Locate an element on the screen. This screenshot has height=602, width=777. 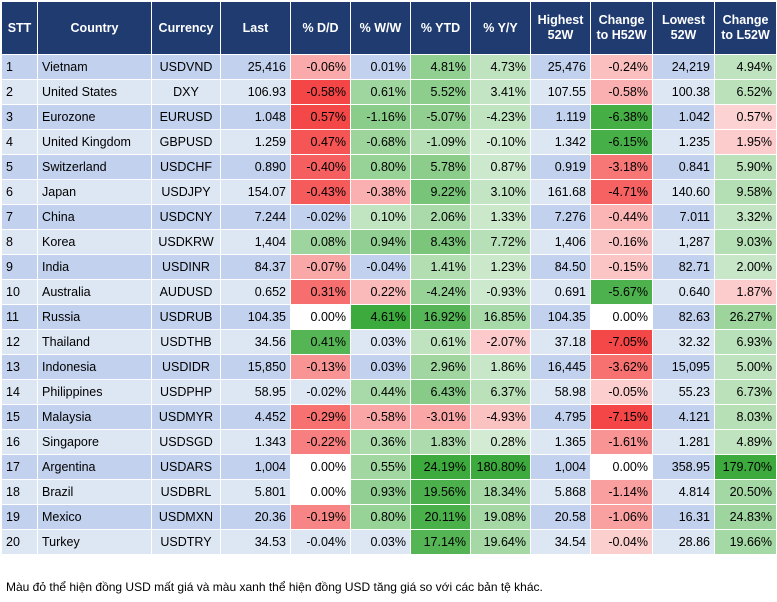
table-cell: -0.10% is located at coordinates (500, 142).